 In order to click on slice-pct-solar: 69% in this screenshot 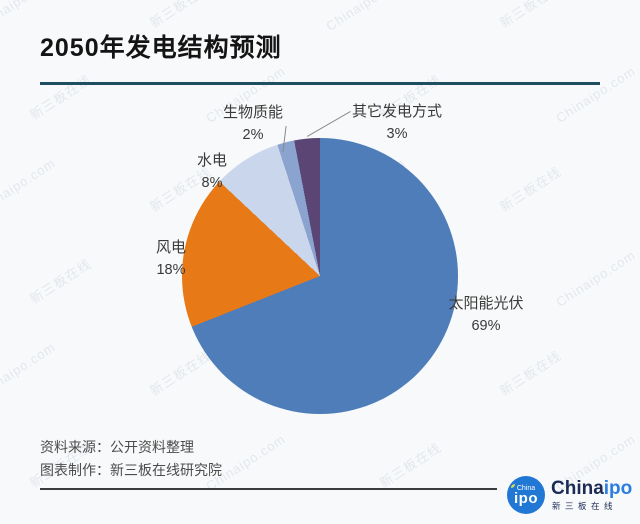, I will do `click(486, 326)`.